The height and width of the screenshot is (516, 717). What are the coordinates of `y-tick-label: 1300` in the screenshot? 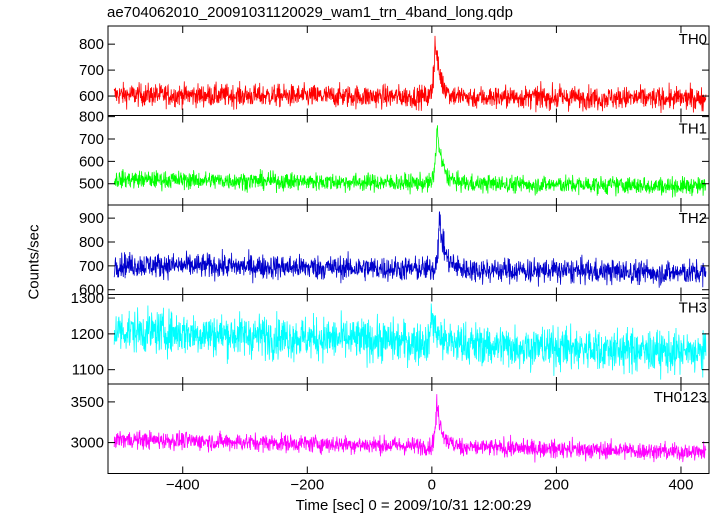 It's located at (87, 298).